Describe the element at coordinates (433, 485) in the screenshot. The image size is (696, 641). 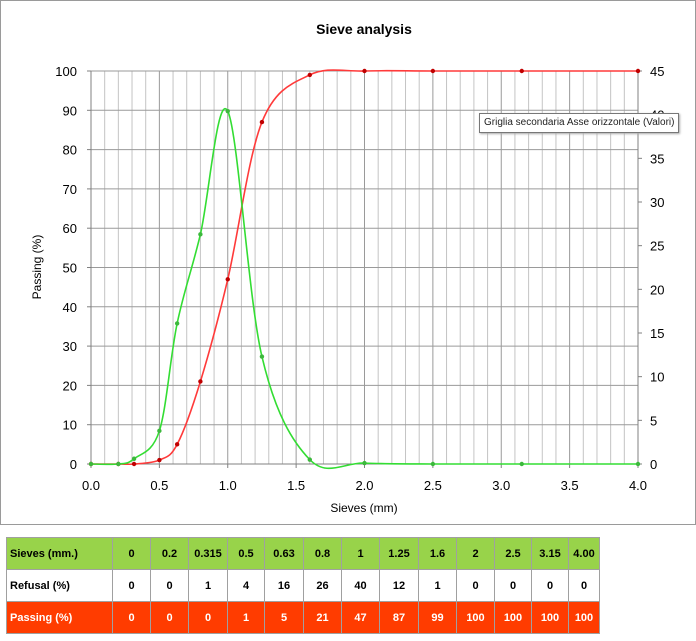
I see `x-tick-label: 2.5` at that location.